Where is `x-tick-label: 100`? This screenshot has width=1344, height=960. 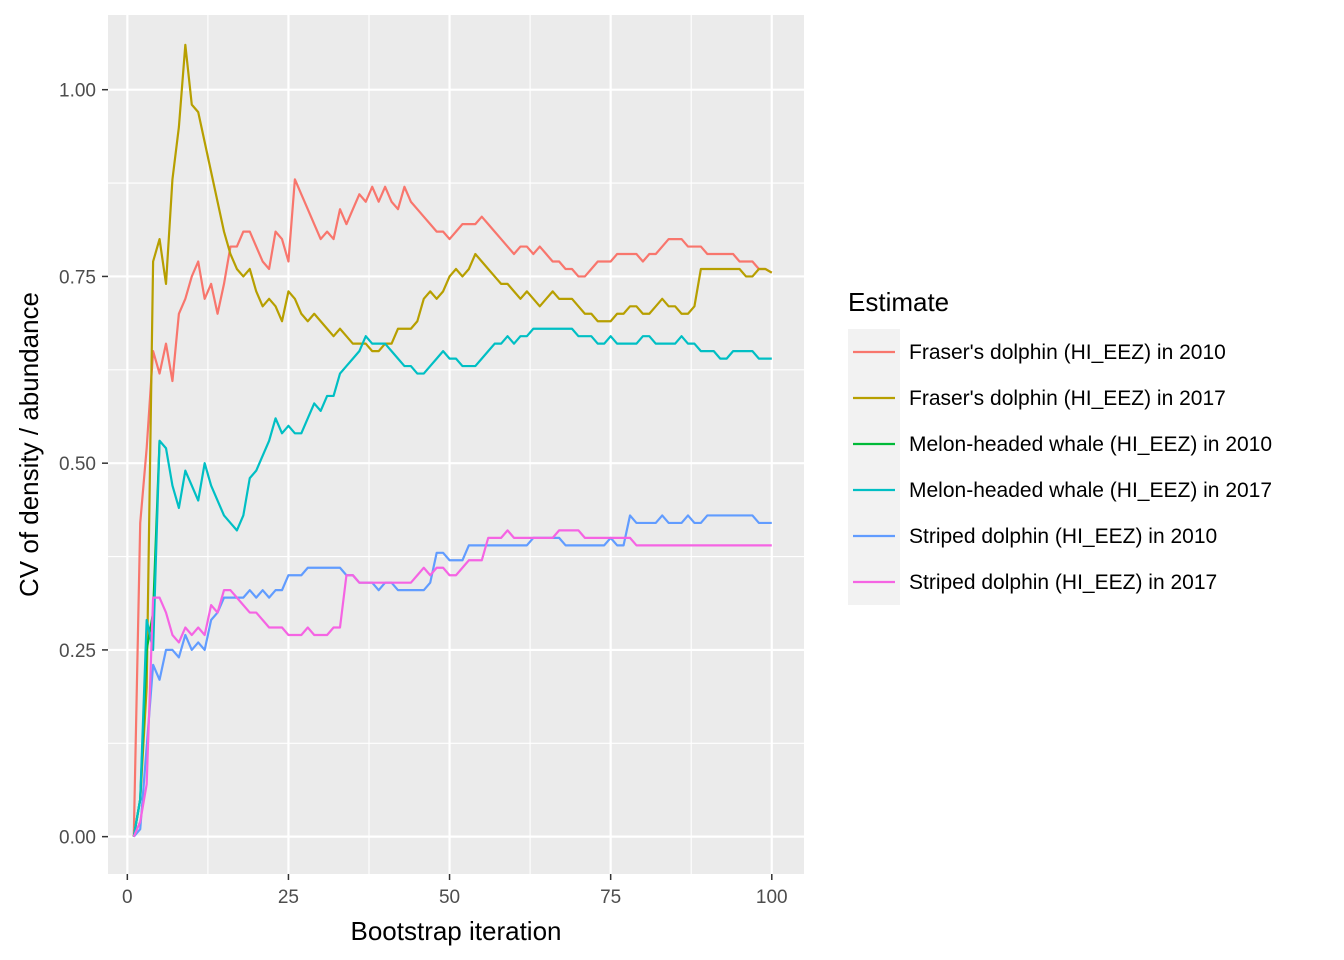 x-tick-label: 100 is located at coordinates (772, 897).